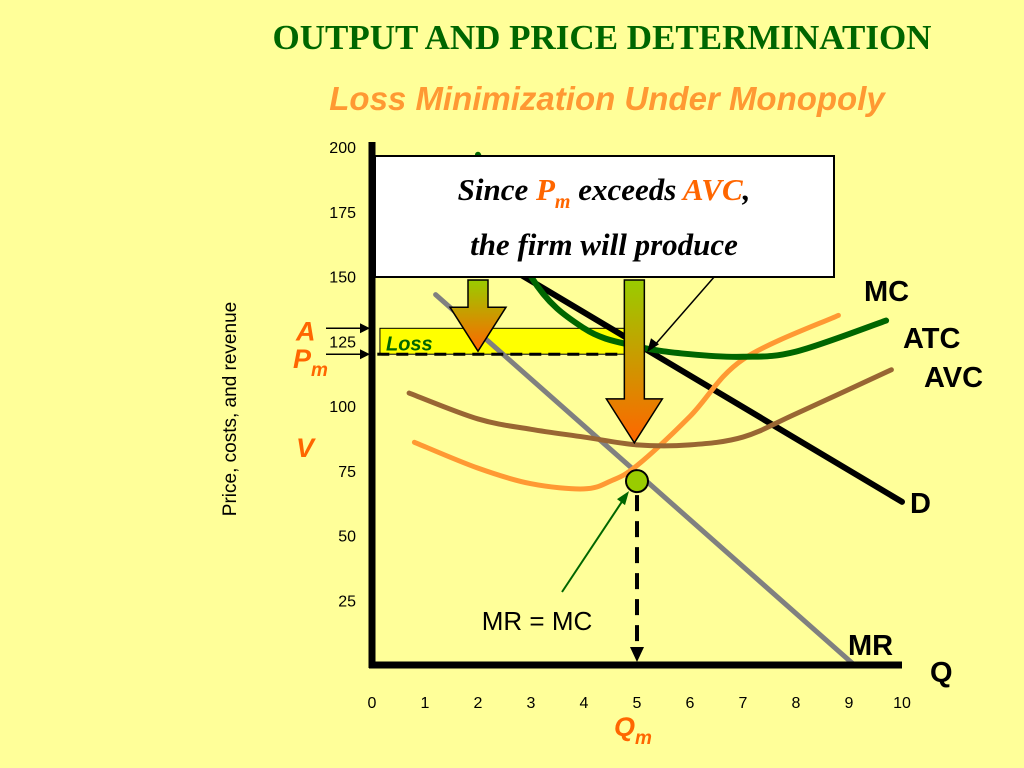 This screenshot has height=768, width=1024. Describe the element at coordinates (319, 370) in the screenshot. I see `level-label-m: m` at that location.